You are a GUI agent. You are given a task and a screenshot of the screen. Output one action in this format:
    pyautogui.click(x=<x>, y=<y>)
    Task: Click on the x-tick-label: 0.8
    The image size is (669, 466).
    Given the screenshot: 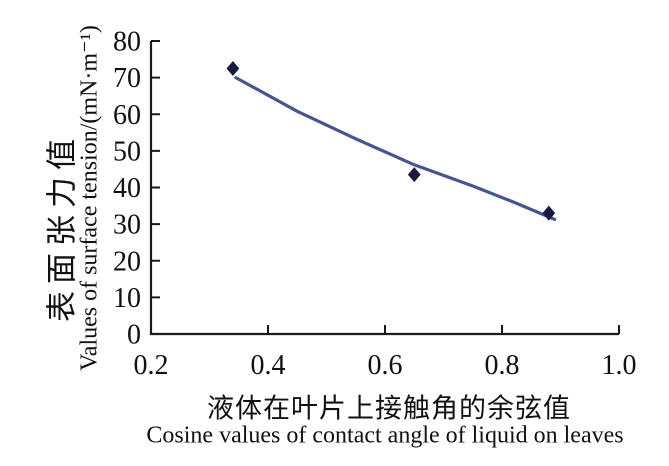 What is the action you would take?
    pyautogui.click(x=502, y=365)
    